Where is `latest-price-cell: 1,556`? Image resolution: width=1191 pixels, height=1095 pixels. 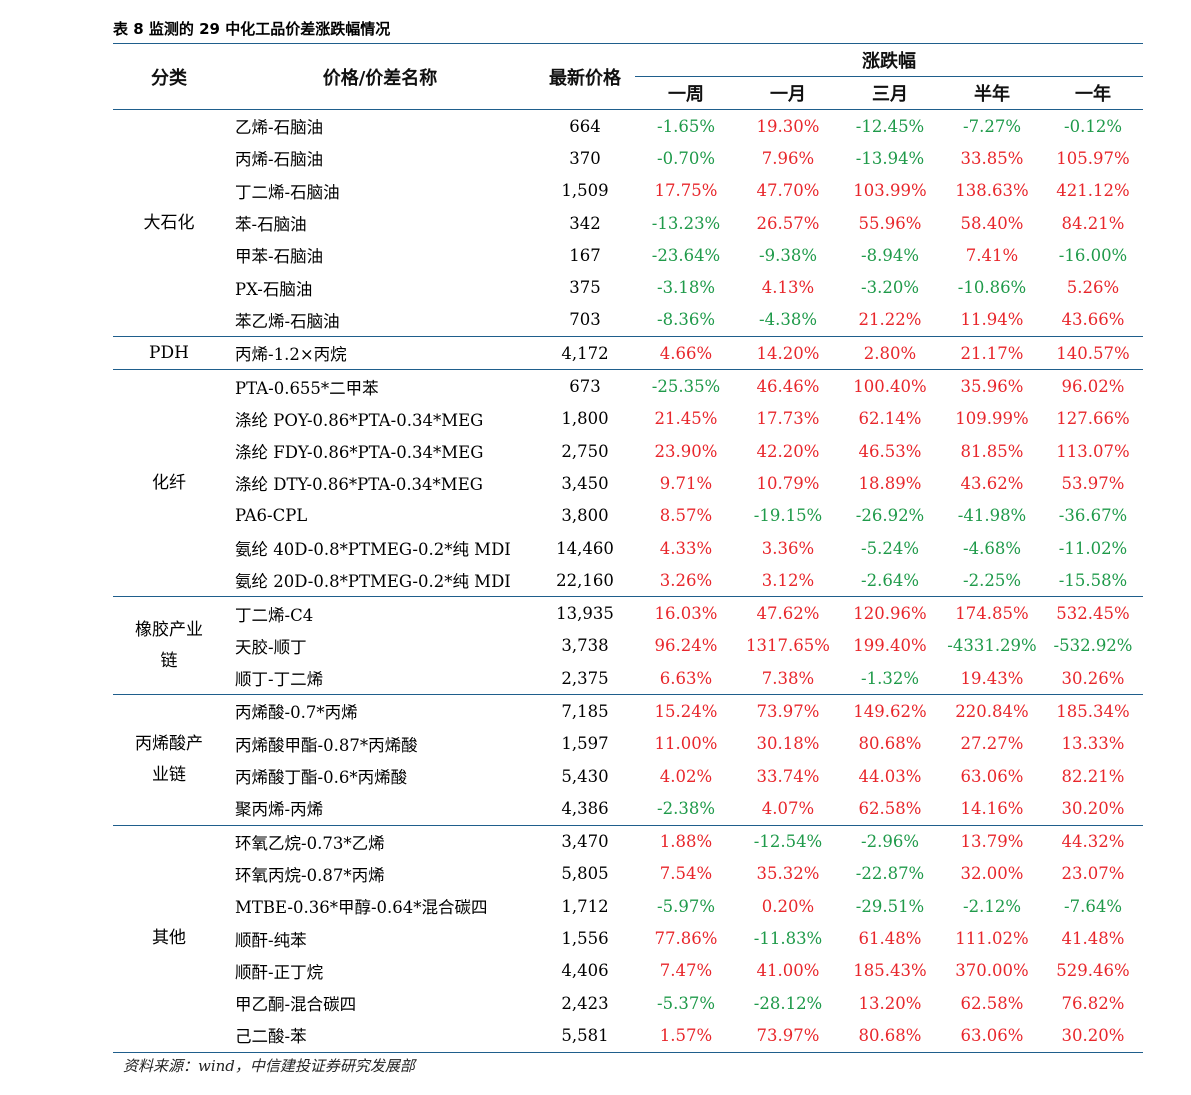
latest-price-cell: 1,556 is located at coordinates (585, 939).